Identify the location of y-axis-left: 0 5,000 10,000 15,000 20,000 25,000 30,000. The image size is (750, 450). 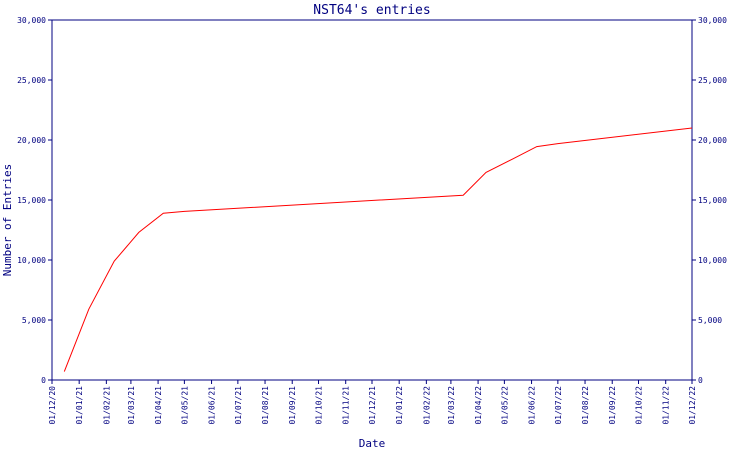
(34, 200).